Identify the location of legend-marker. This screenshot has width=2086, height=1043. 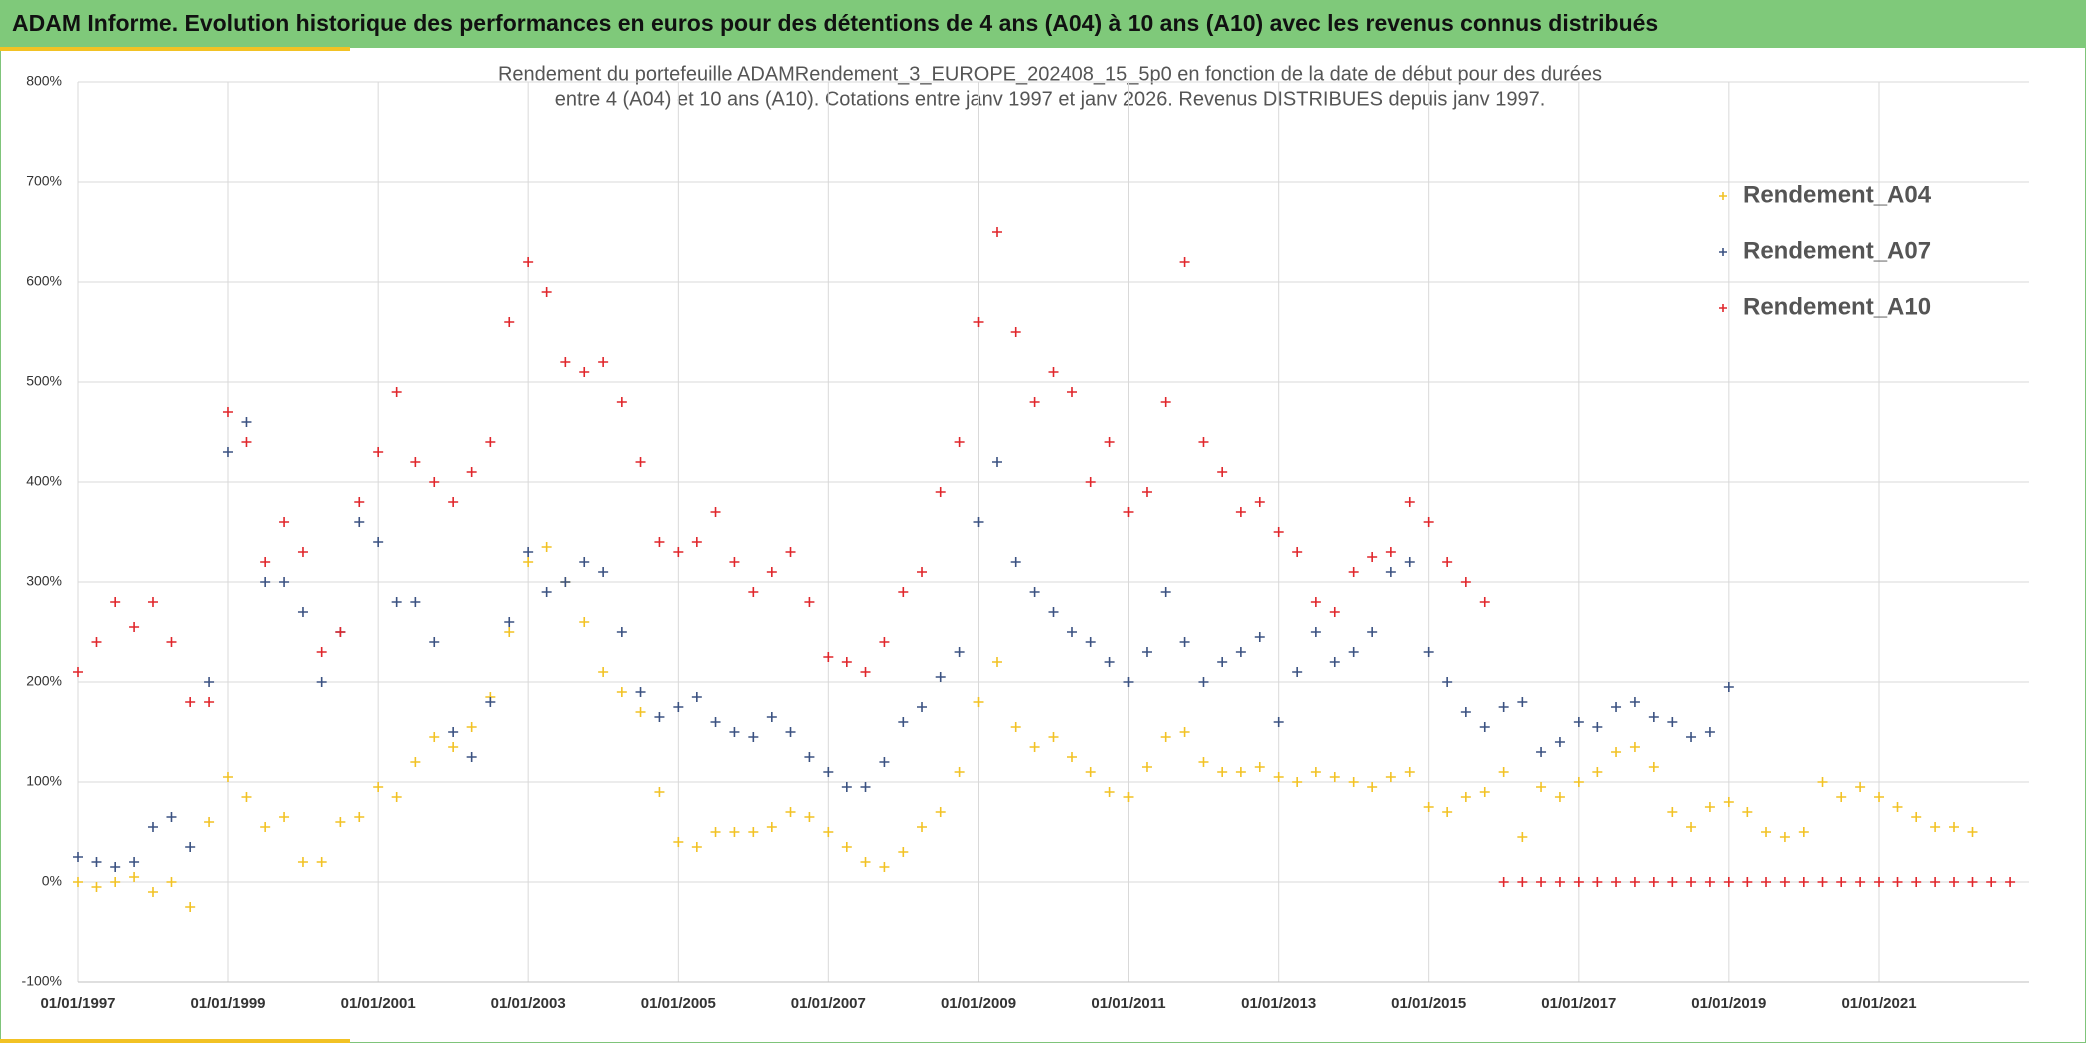
(1723, 252).